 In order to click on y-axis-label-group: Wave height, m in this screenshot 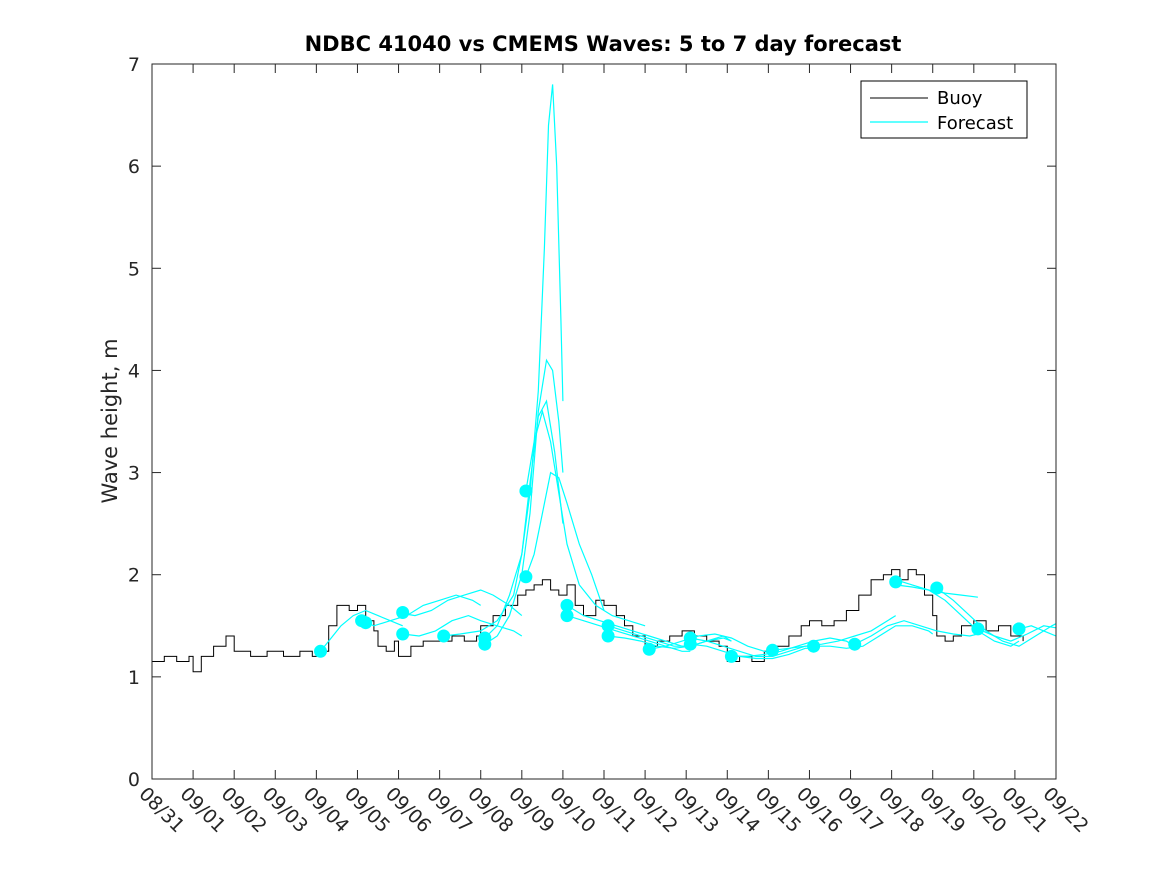, I will do `click(110, 420)`.